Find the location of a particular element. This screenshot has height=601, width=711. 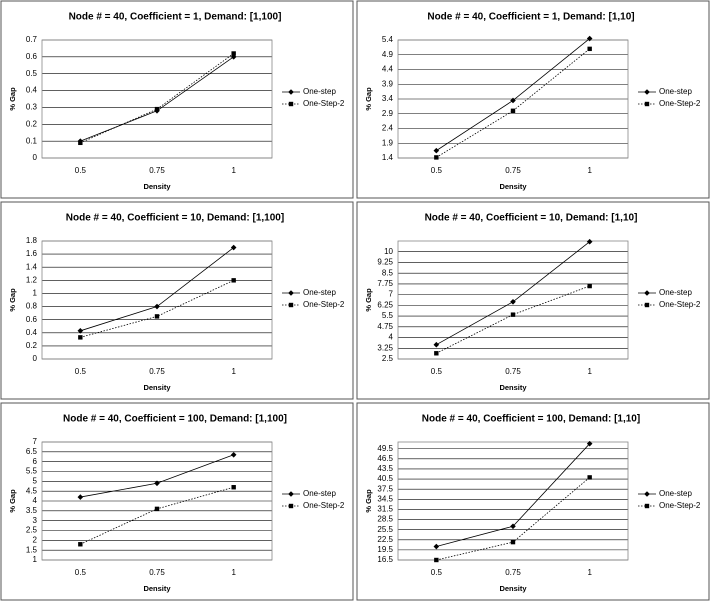

y-tick-label: 4.75 is located at coordinates (385, 326).